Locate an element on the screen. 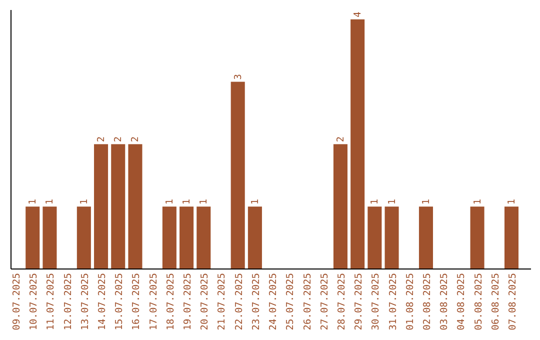  x-tick-label: 24.07.2025 is located at coordinates (274, 301).